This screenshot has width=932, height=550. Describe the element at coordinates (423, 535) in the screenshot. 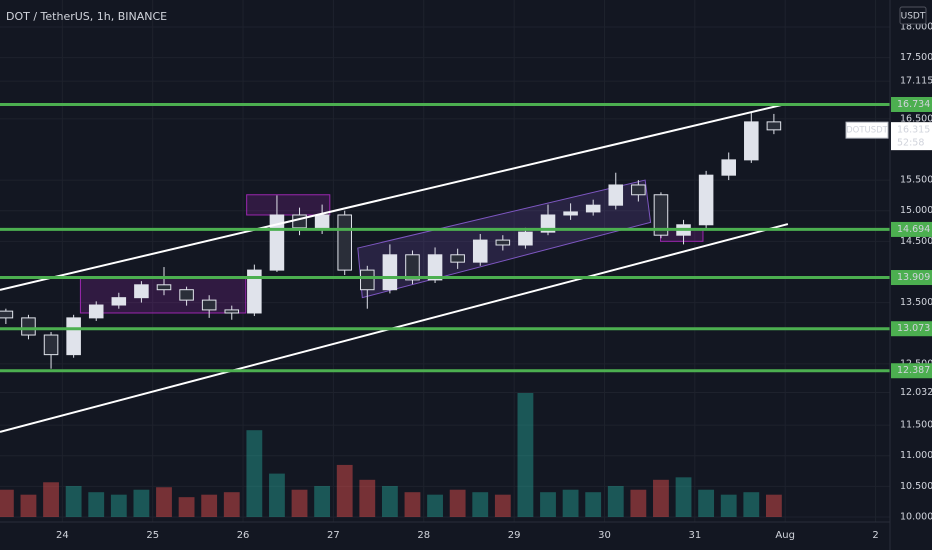

I see `x-tick-label: 28` at that location.